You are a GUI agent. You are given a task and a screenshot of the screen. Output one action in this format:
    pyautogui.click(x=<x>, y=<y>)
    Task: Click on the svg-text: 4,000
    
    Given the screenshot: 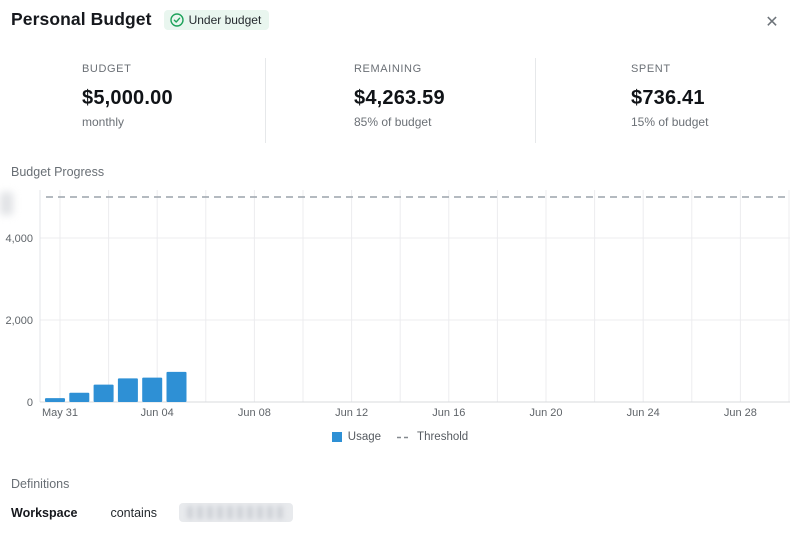 What is the action you would take?
    pyautogui.click(x=19, y=239)
    